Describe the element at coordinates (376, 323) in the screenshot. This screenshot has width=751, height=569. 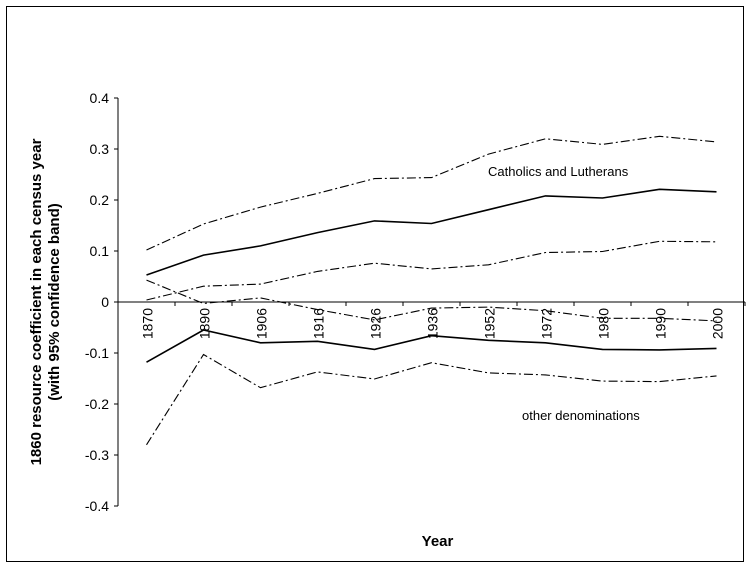
I see `x-tick-label: 1926` at that location.